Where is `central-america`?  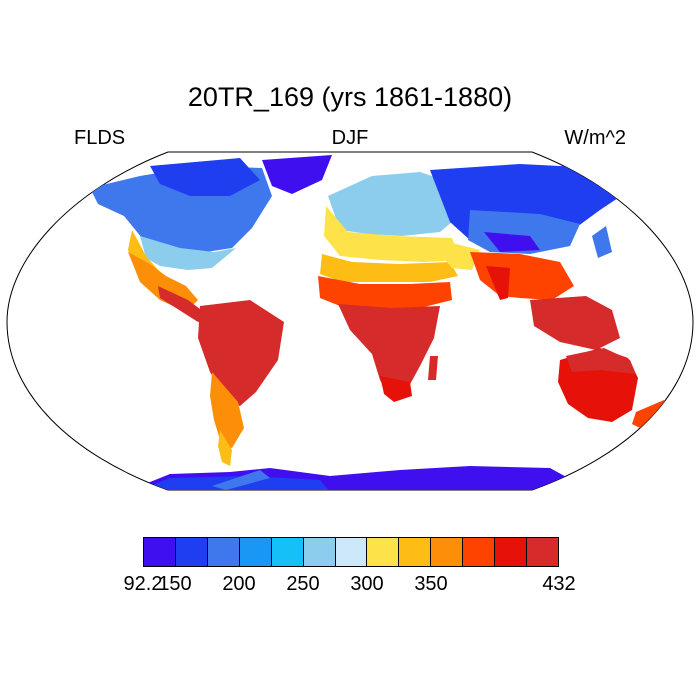
central-america is located at coordinates (185, 304).